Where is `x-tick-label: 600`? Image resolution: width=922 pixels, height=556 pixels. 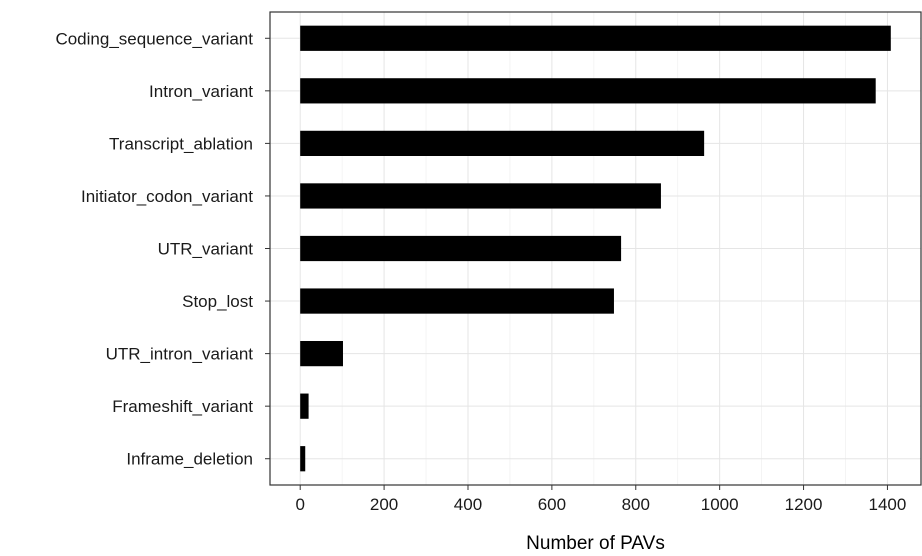 x-tick-label: 600 is located at coordinates (552, 504).